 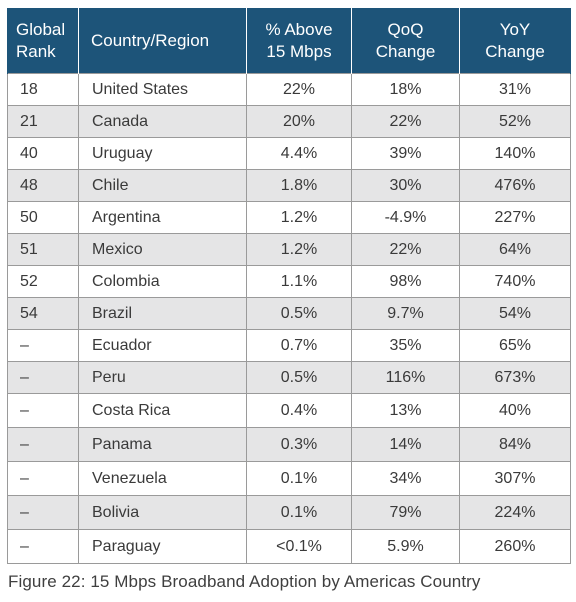 What do you see at coordinates (43, 281) in the screenshot?
I see `cell-rank: 52` at bounding box center [43, 281].